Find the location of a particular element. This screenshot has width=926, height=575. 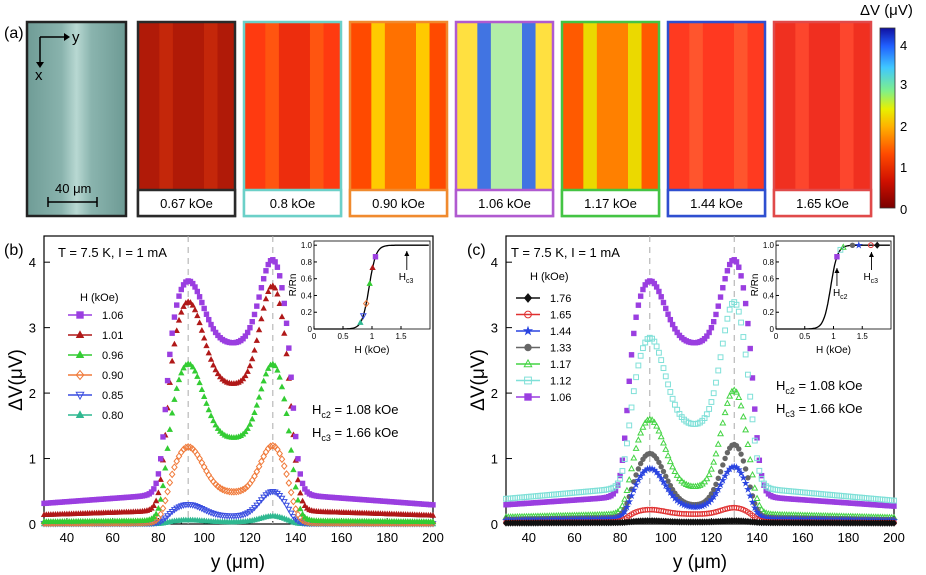

field-map: 0.8 kOe is located at coordinates (292, 119).